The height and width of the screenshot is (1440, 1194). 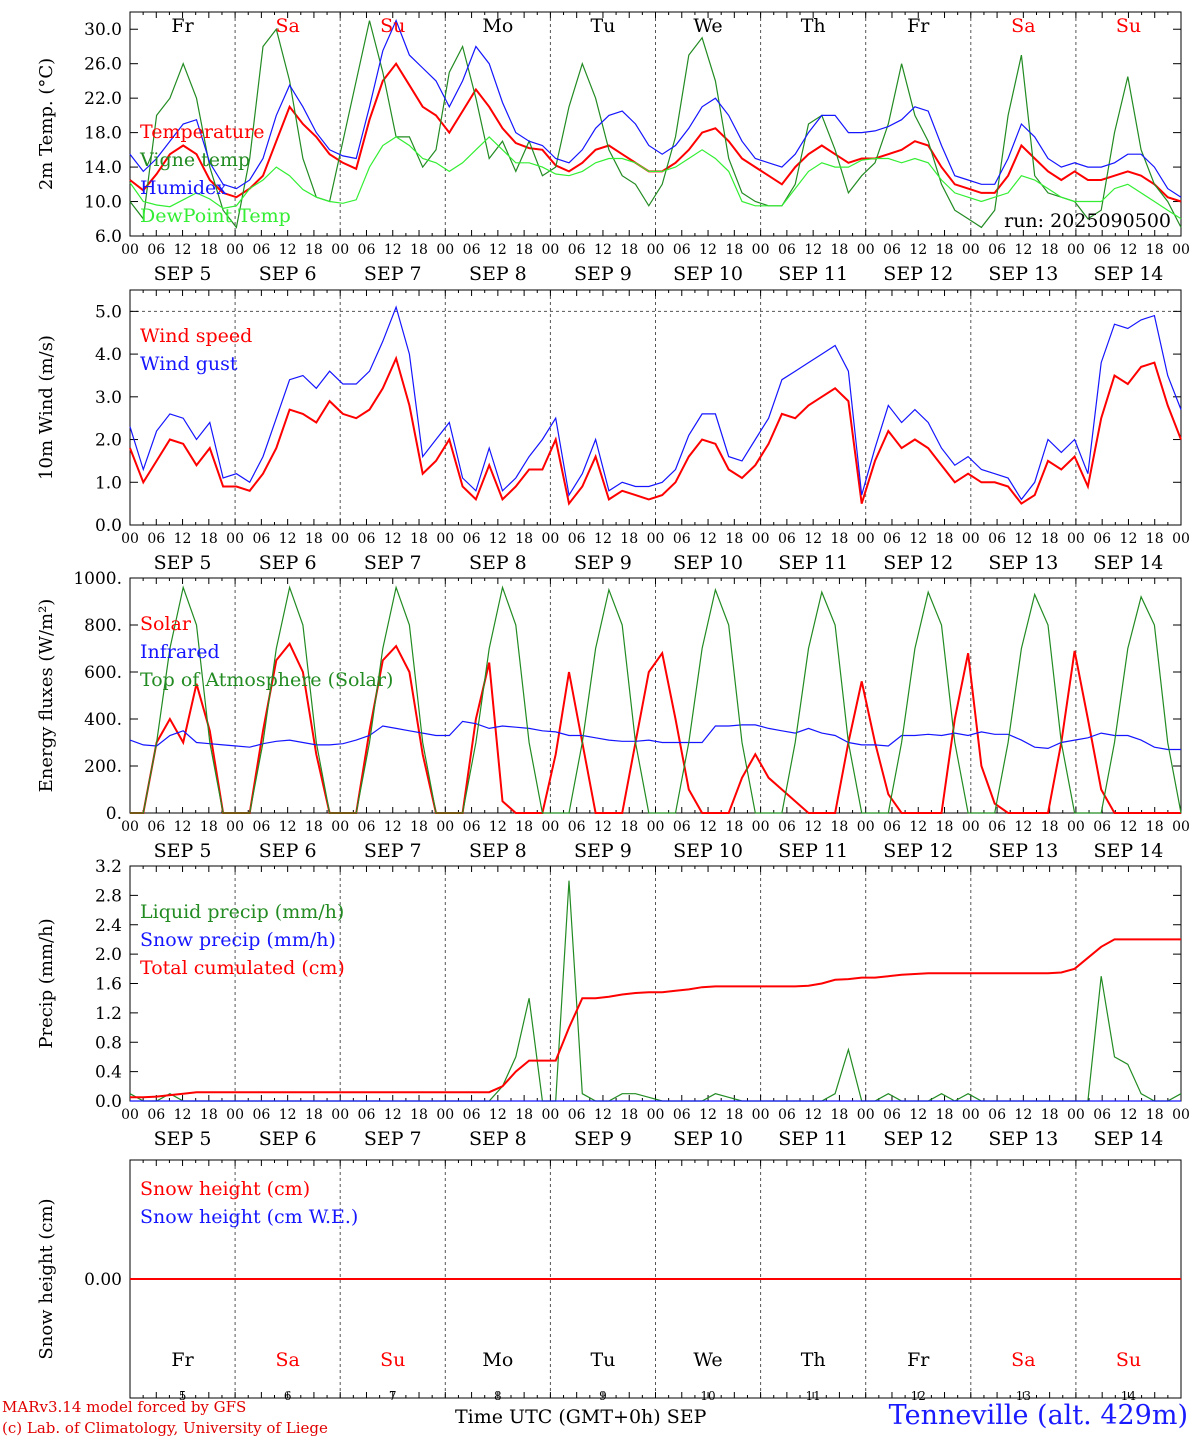 I want to click on y-tick-label: 22.0, so click(x=103, y=99).